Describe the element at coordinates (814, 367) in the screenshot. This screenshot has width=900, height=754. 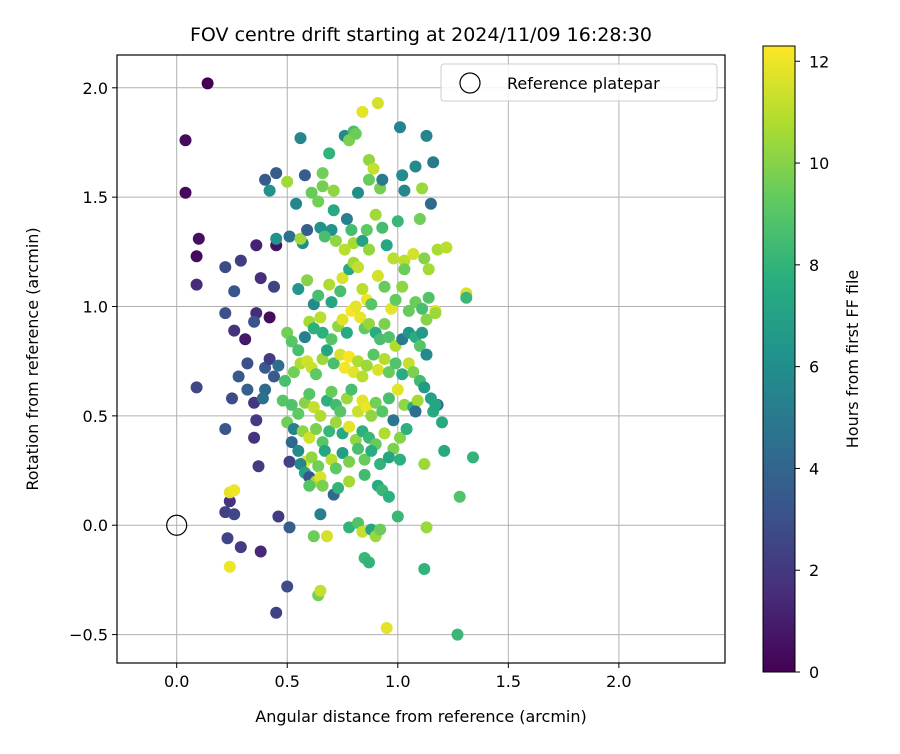
I see `colorbar-tick-label: 6` at that location.